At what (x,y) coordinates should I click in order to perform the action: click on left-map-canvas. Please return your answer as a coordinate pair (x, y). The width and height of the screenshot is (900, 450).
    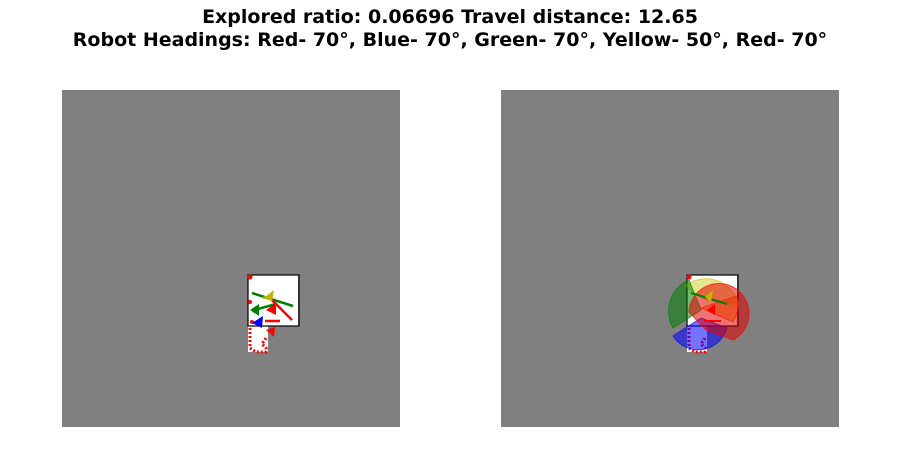
    Looking at the image, I should click on (273, 314).